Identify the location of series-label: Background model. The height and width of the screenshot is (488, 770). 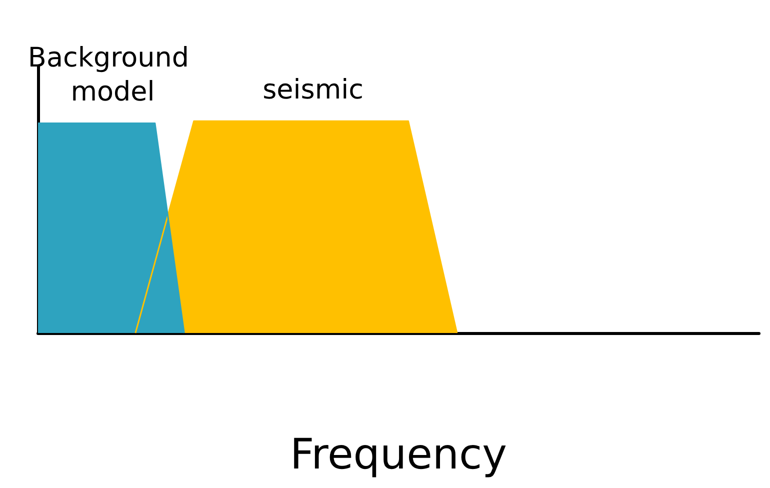
(108, 75).